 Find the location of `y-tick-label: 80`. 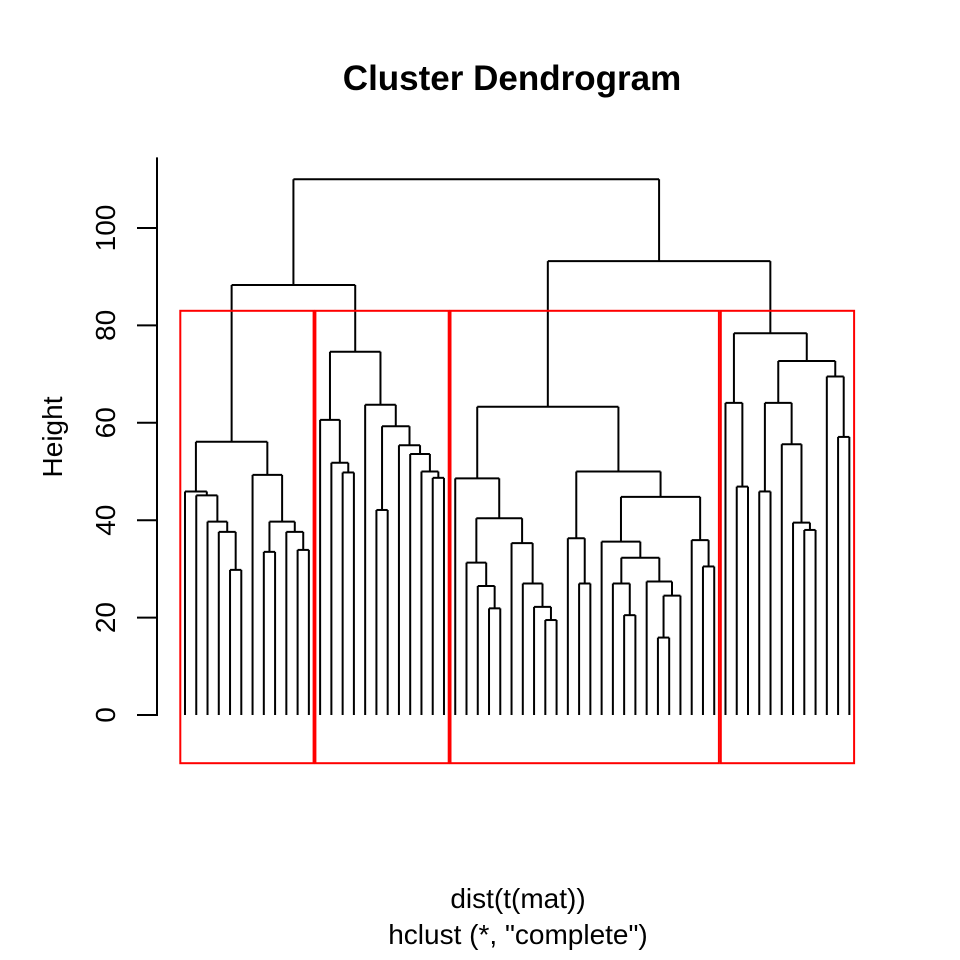

y-tick-label: 80 is located at coordinates (105, 325).